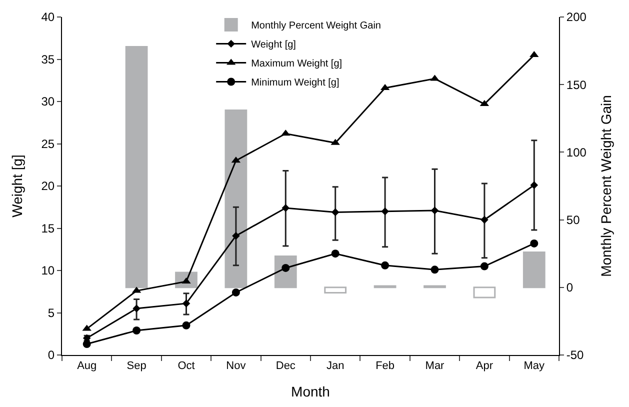 The width and height of the screenshot is (629, 407). I want to click on y2-tick-label: 200, so click(576, 17).